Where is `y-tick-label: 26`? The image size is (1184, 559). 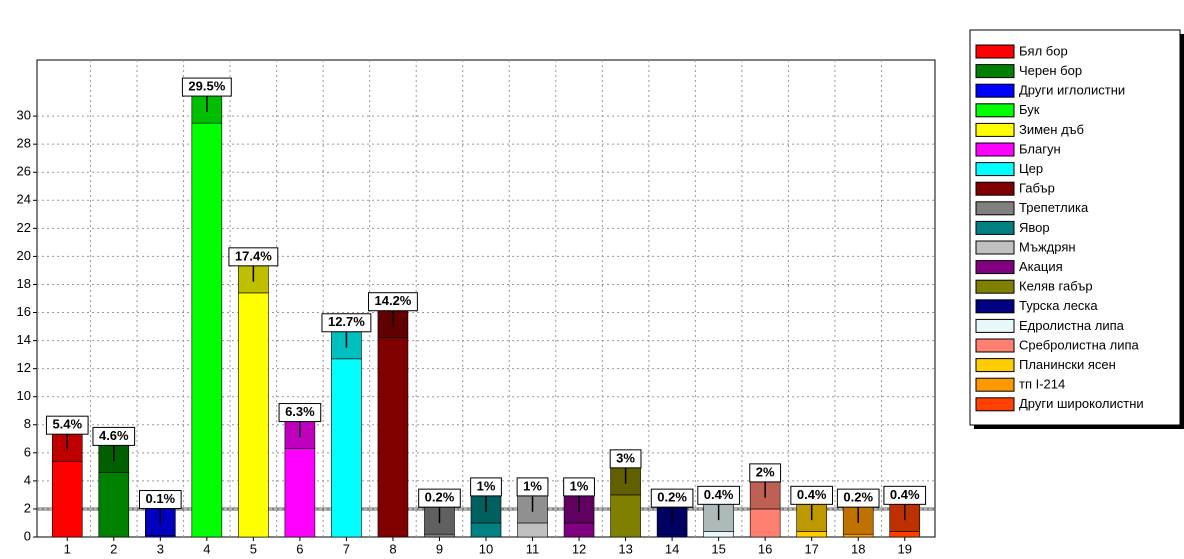 y-tick-label: 26 is located at coordinates (24, 171).